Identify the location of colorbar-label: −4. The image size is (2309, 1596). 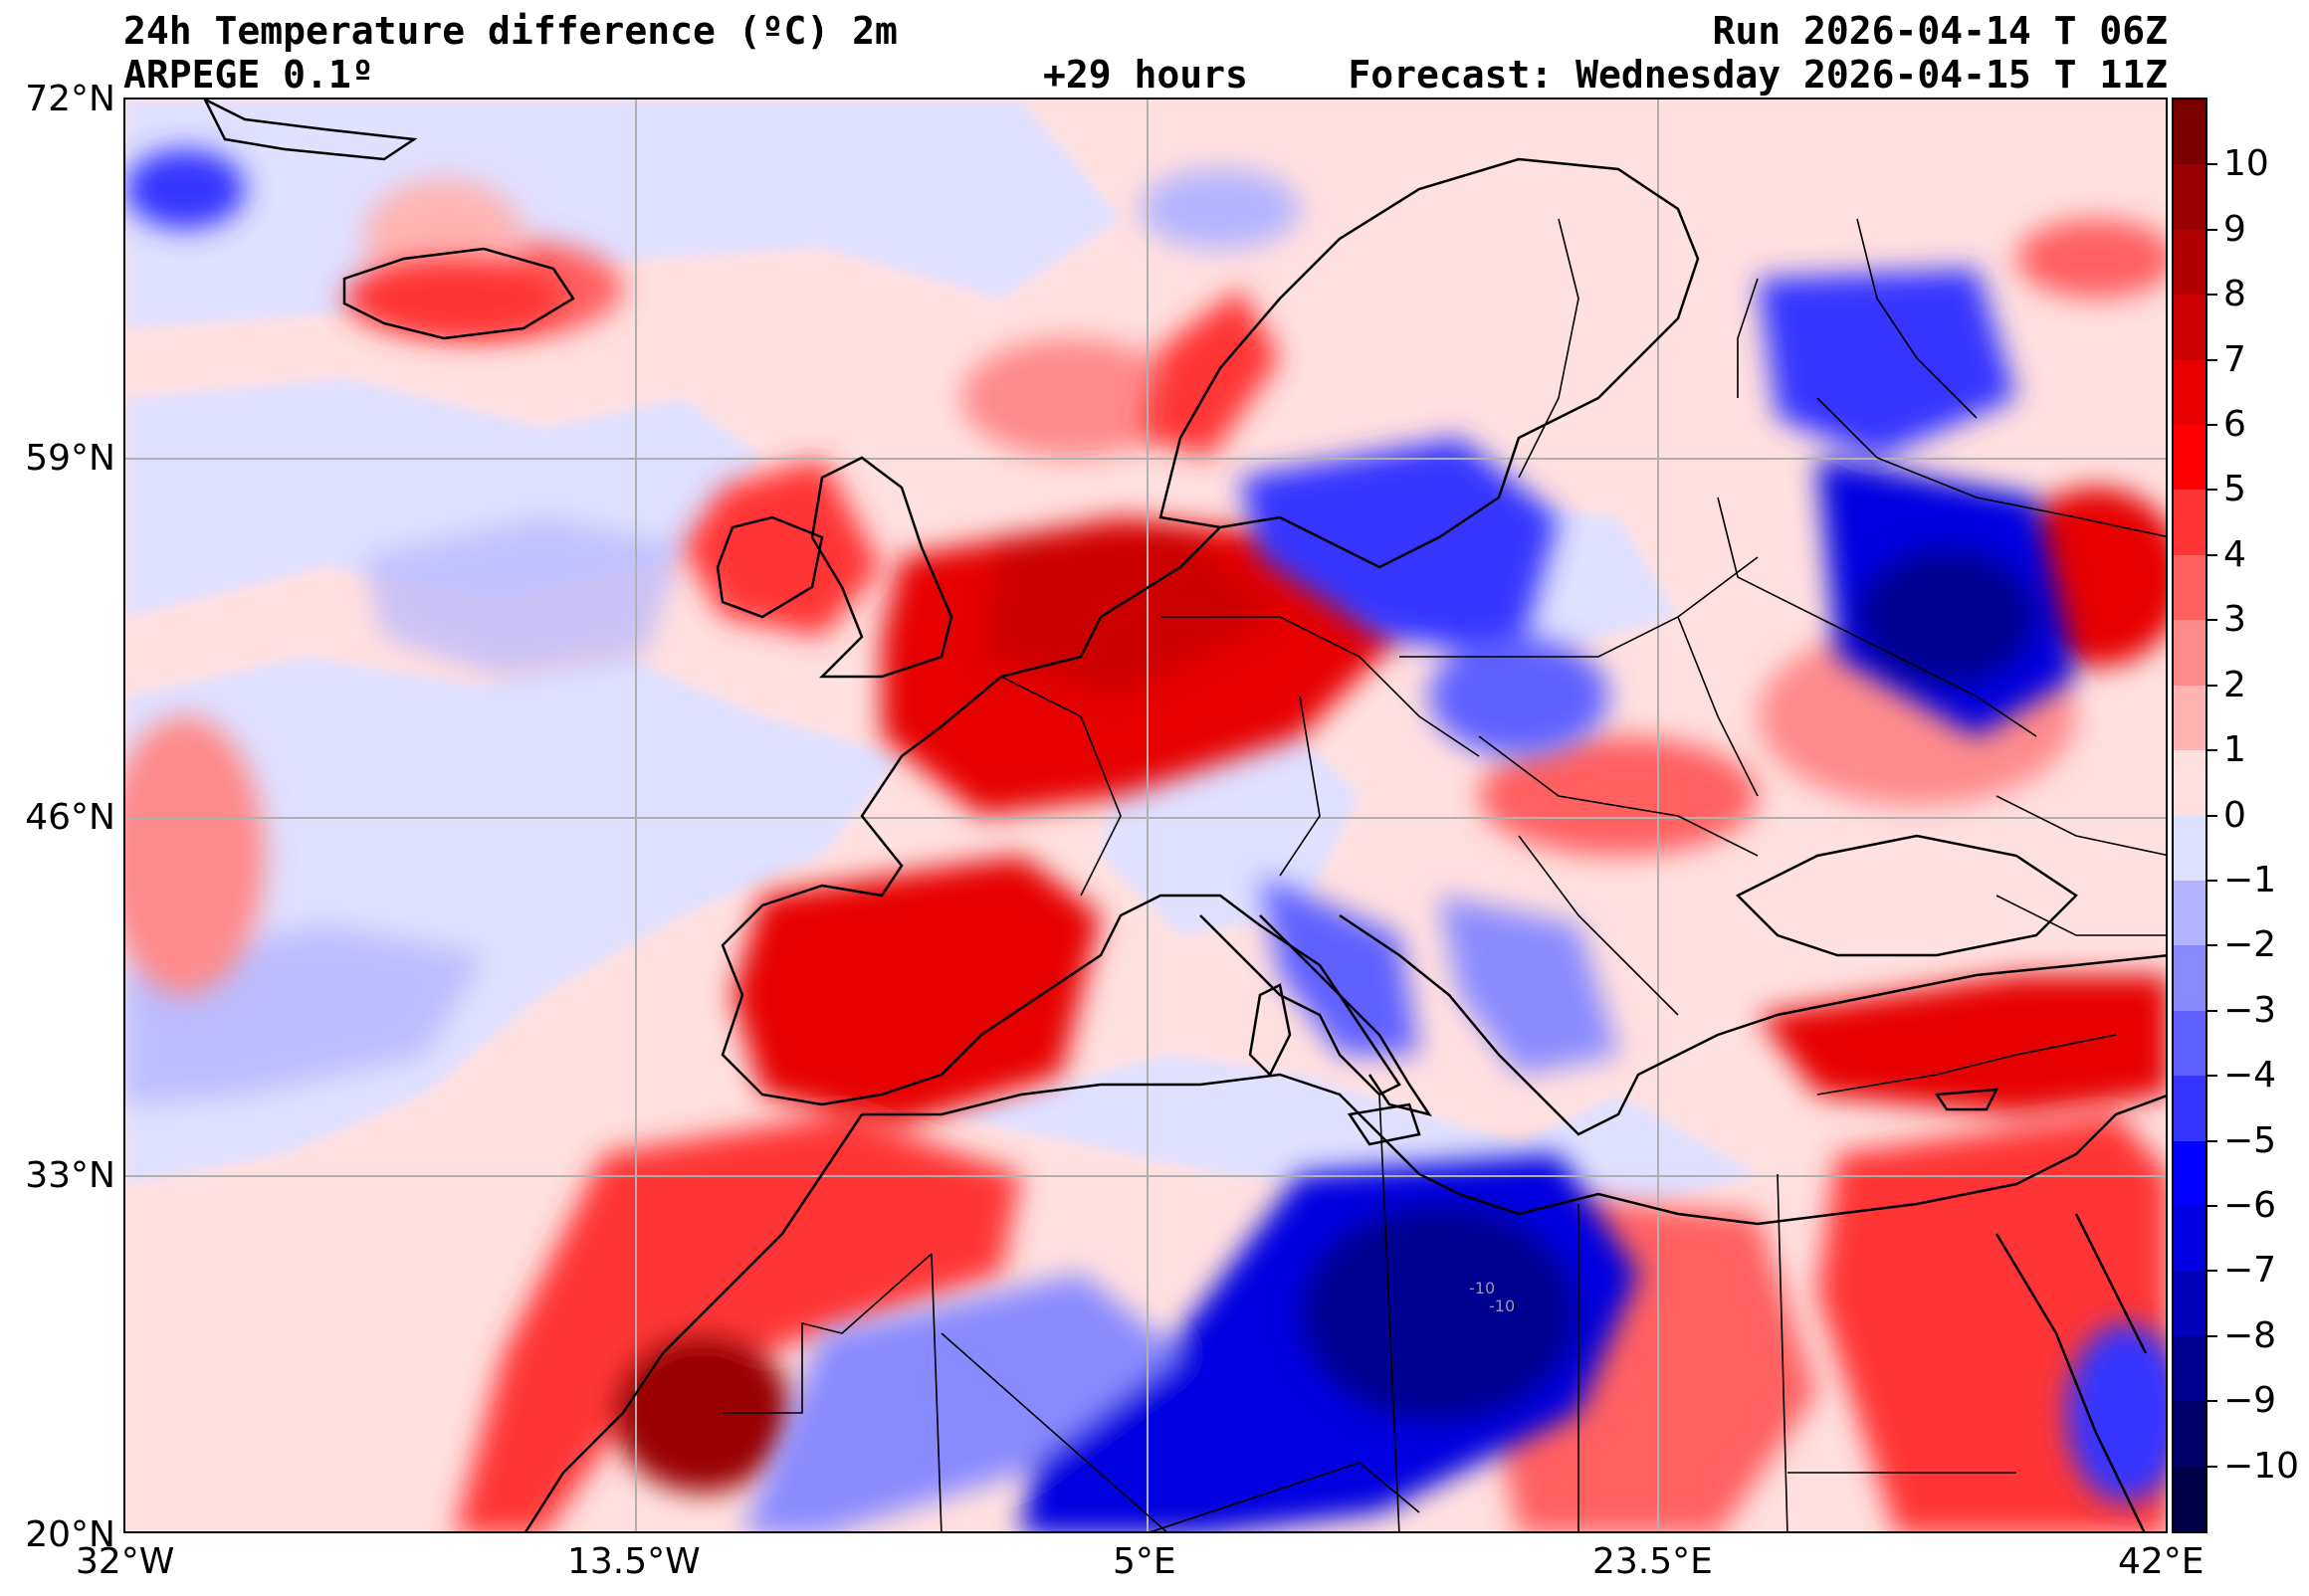
(2250, 1076).